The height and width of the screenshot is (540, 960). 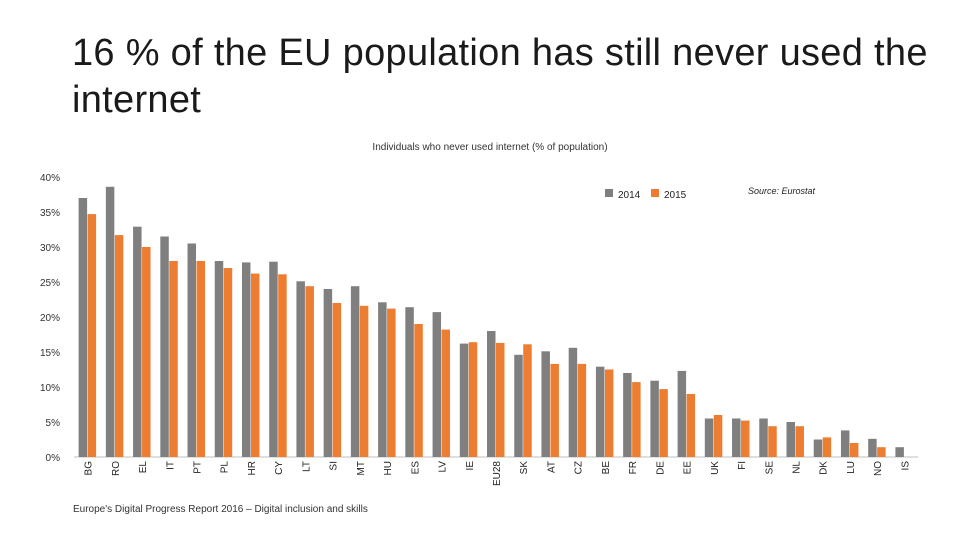 What do you see at coordinates (50, 318) in the screenshot?
I see `y-tick-label: 20%` at bounding box center [50, 318].